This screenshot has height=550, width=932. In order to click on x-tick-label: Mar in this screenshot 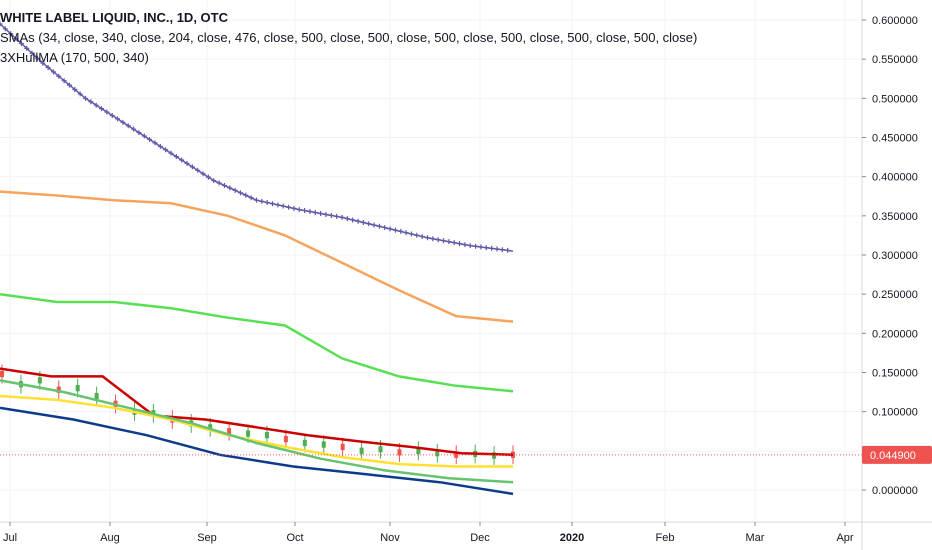, I will do `click(755, 538)`.